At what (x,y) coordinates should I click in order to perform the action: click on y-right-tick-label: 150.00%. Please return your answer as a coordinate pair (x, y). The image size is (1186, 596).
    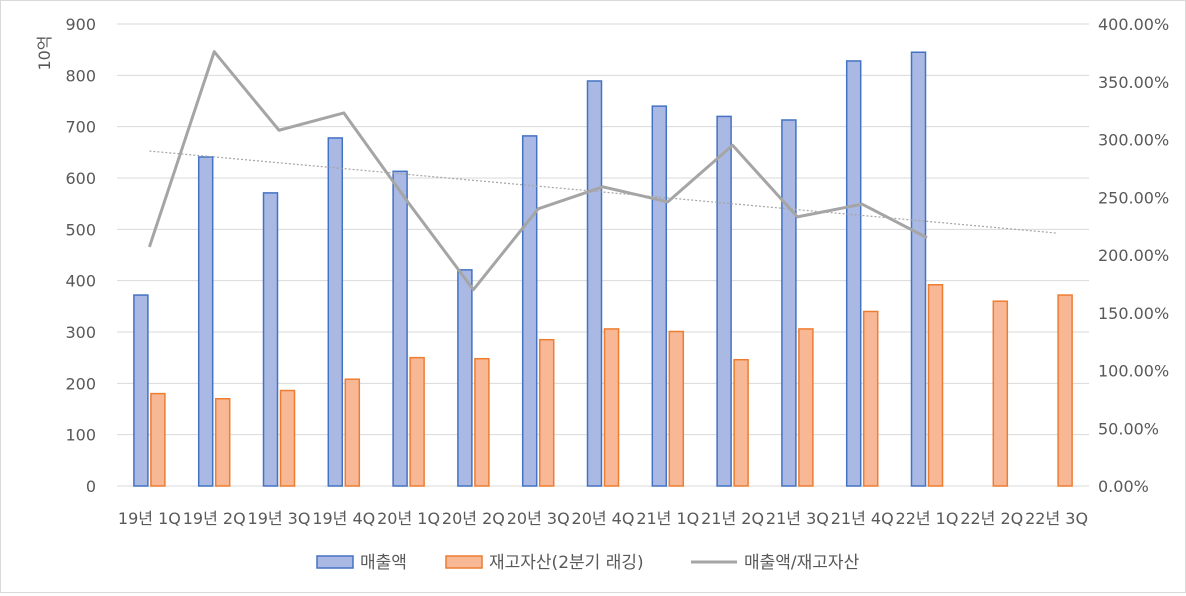
    Looking at the image, I should click on (1133, 313).